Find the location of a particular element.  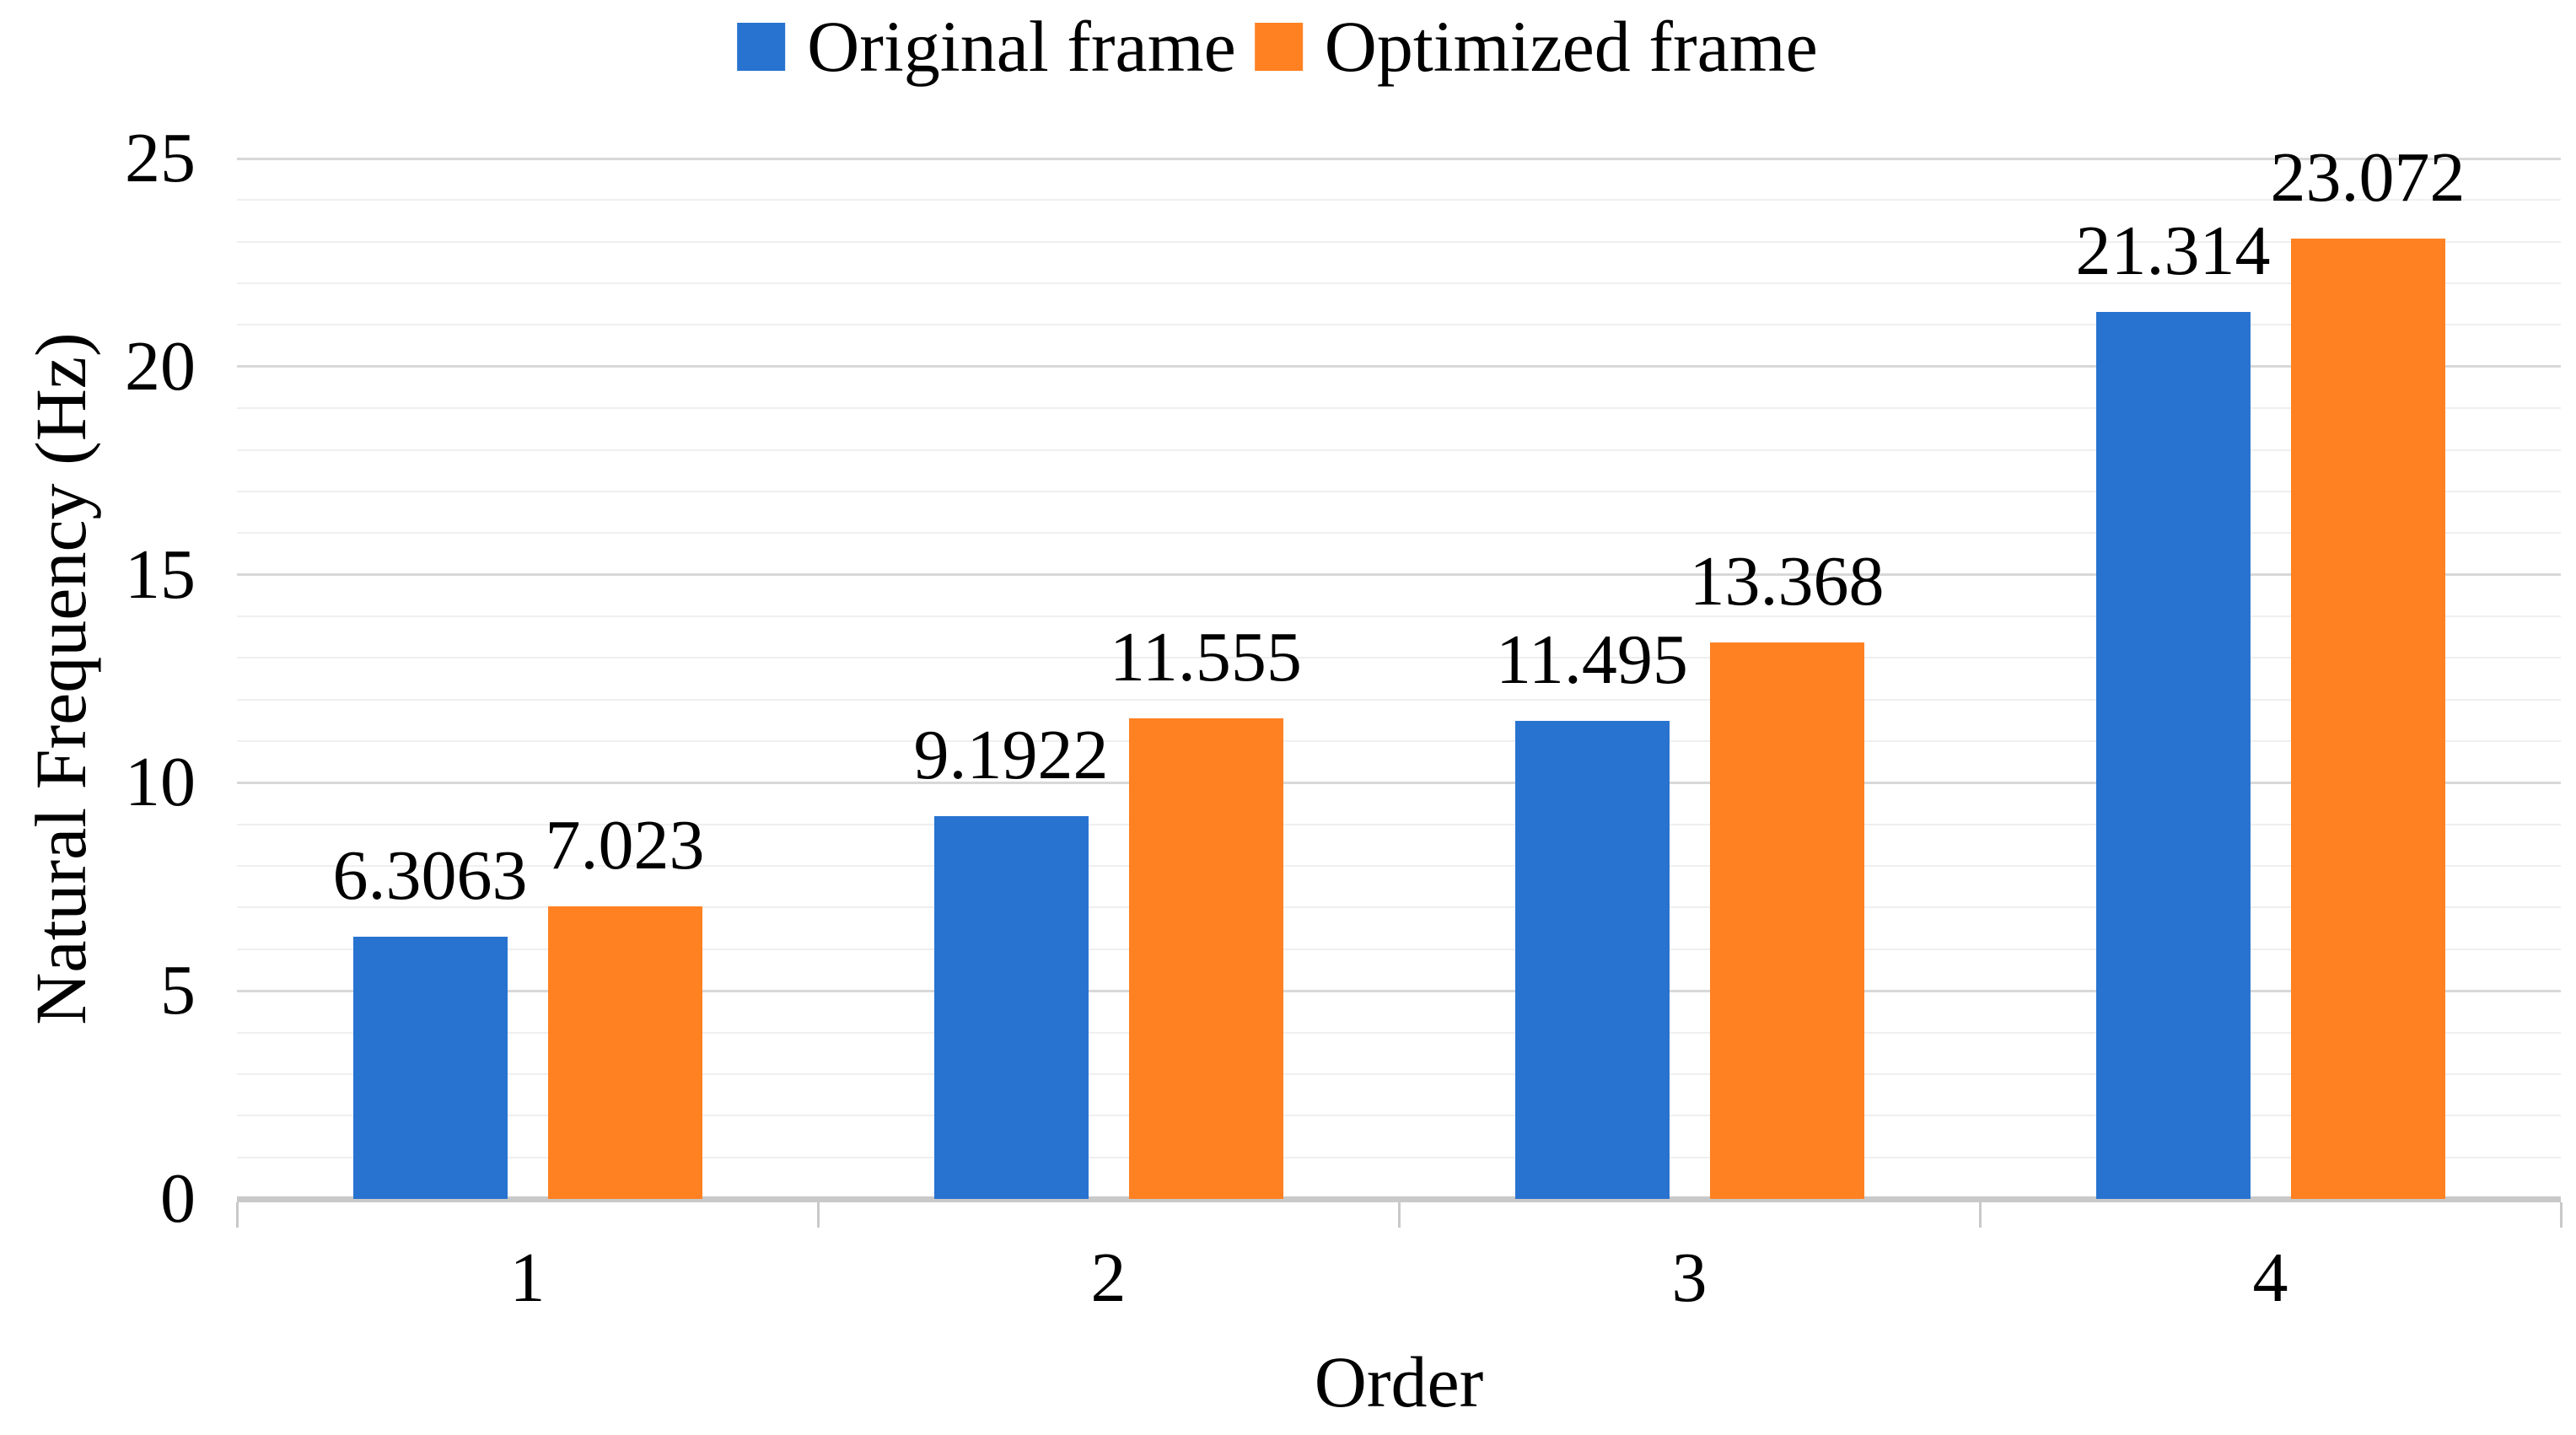

bar-value-label: 11.555 is located at coordinates (1206, 656).